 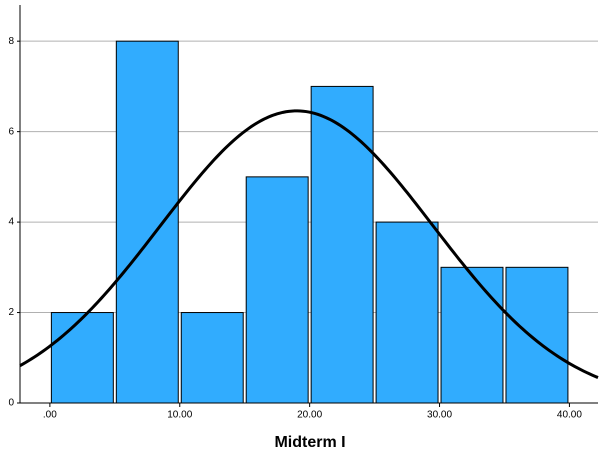 What do you see at coordinates (439, 415) in the screenshot?
I see `x-tick-label: 30.00` at bounding box center [439, 415].